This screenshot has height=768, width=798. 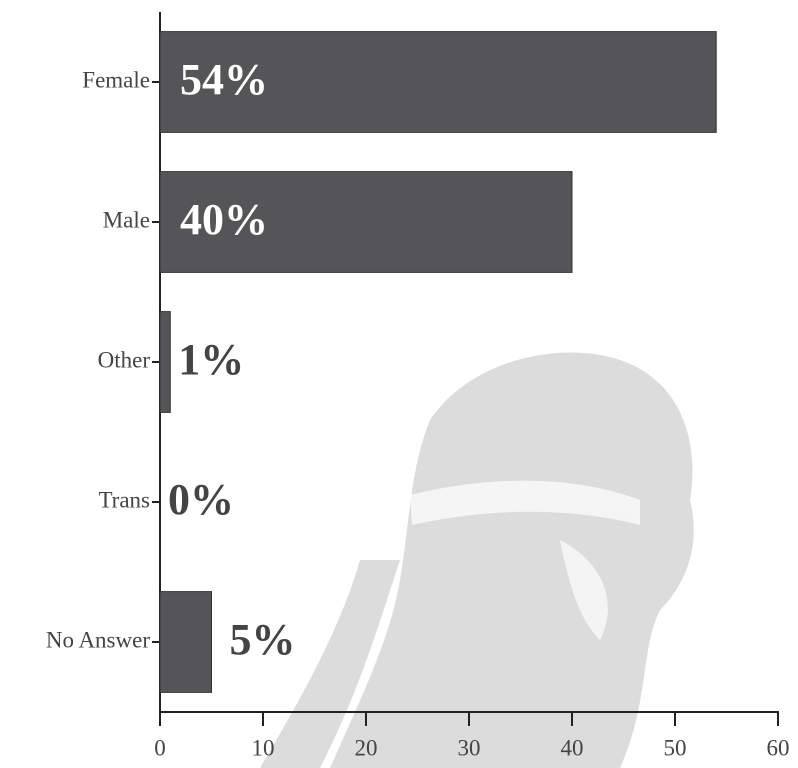 I want to click on x-tick-label: 60, so click(x=778, y=747).